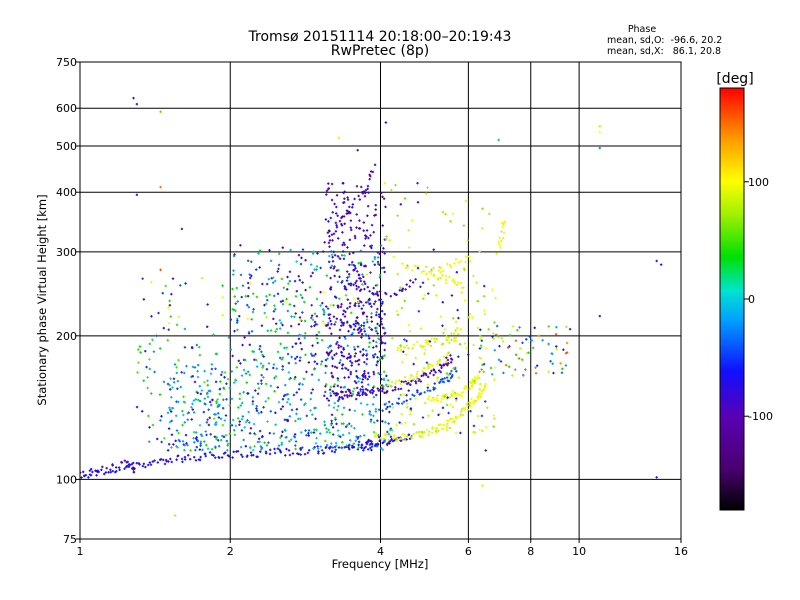  I want to click on y-tick-label: 300, so click(66, 252).